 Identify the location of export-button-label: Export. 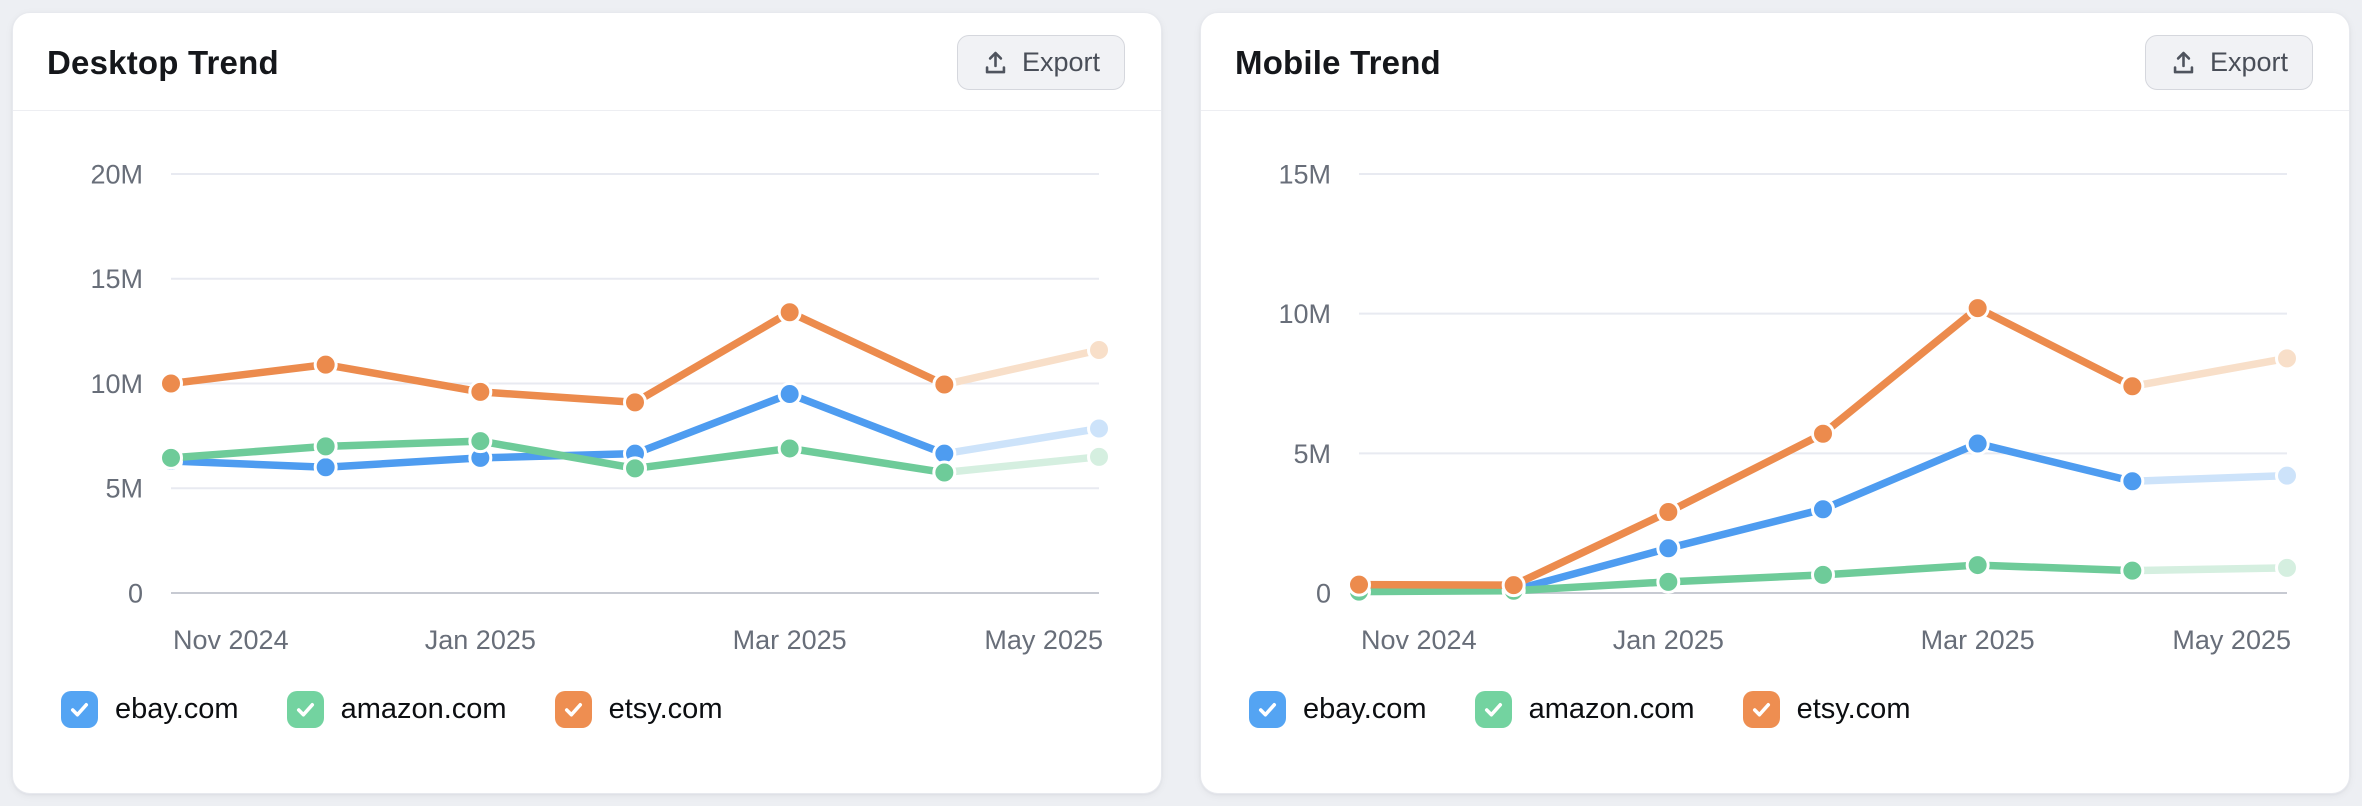
(1060, 62).